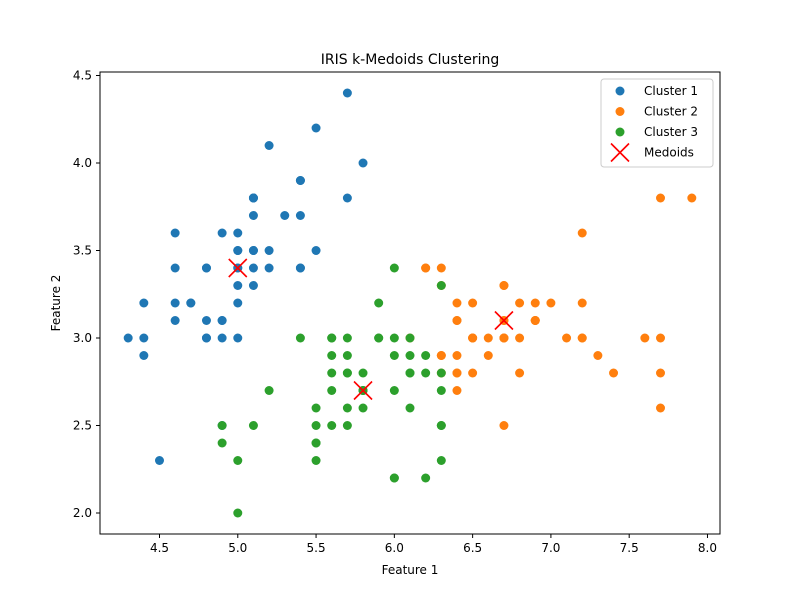  Describe the element at coordinates (82, 338) in the screenshot. I see `y-tick-label: 3.0` at that location.